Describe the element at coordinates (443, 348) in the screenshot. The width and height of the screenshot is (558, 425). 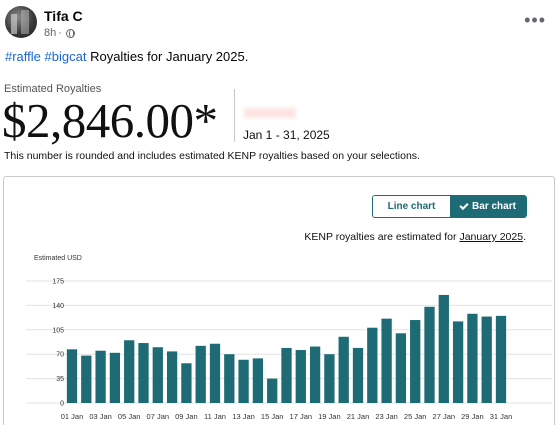
I see `bar-27-jan` at that location.